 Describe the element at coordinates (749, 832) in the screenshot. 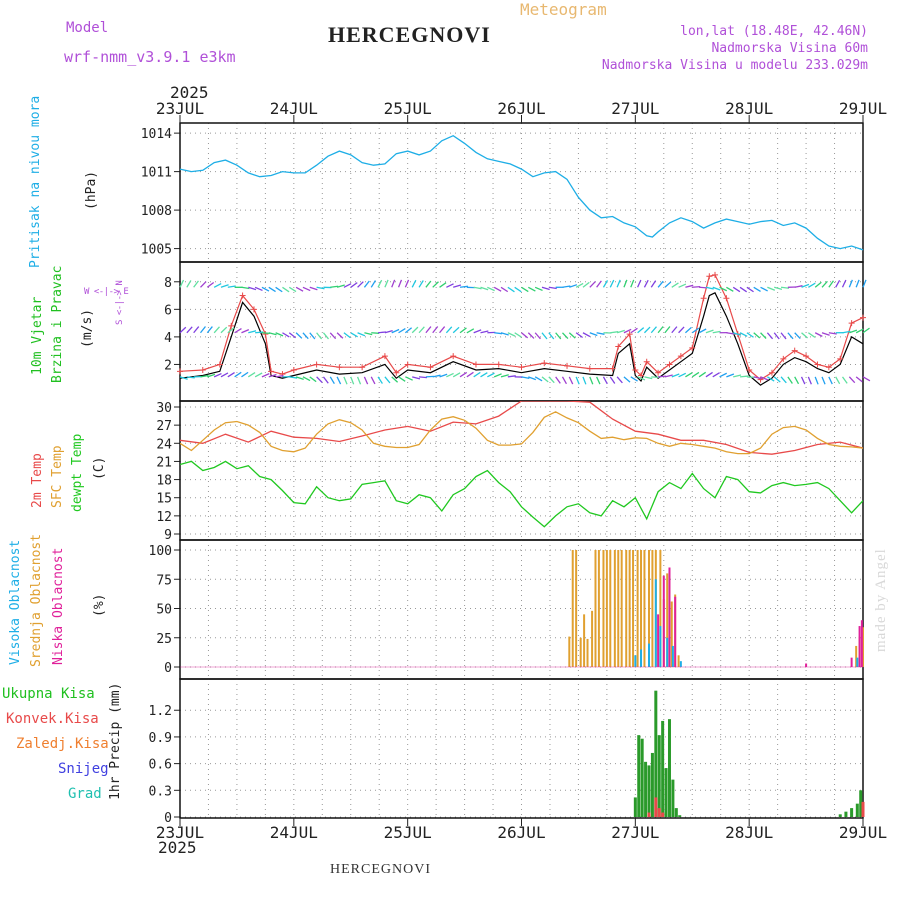

I see `x-tick-label-bottom: 28JUL` at that location.